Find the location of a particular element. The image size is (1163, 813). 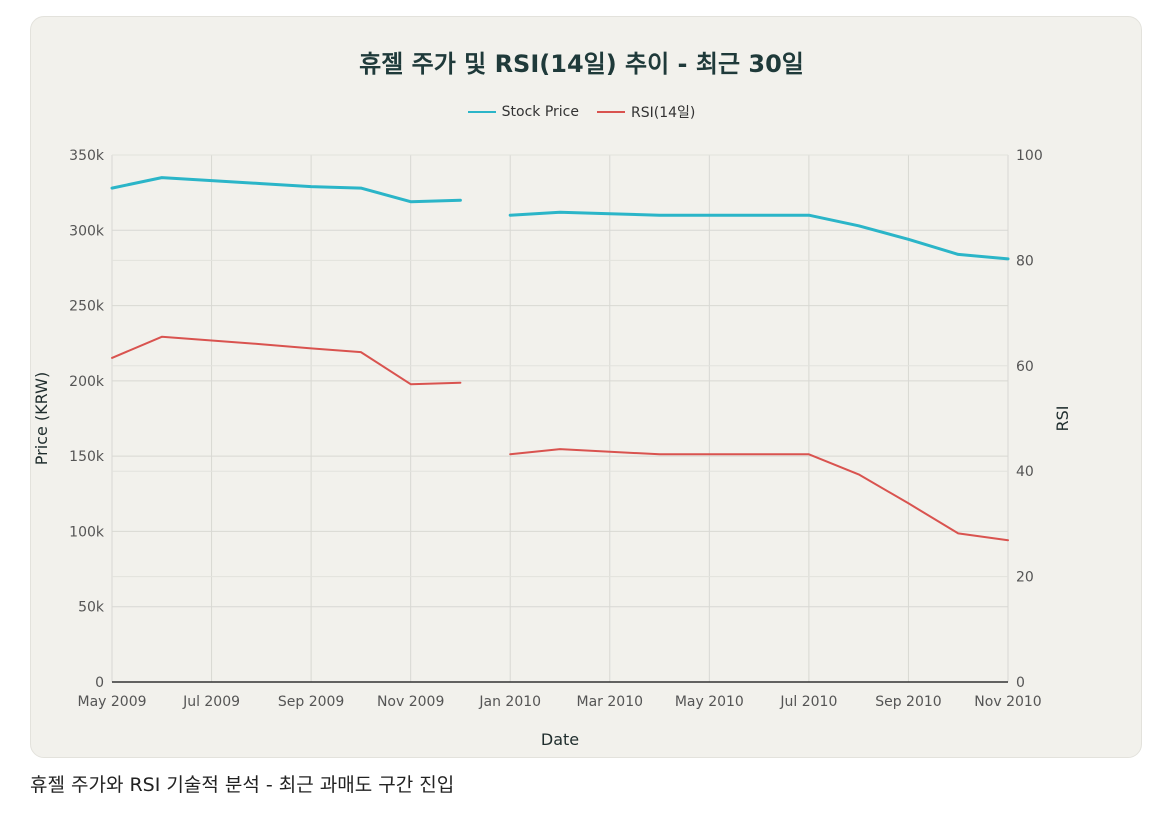

y-tick-label: 350k is located at coordinates (87, 156).